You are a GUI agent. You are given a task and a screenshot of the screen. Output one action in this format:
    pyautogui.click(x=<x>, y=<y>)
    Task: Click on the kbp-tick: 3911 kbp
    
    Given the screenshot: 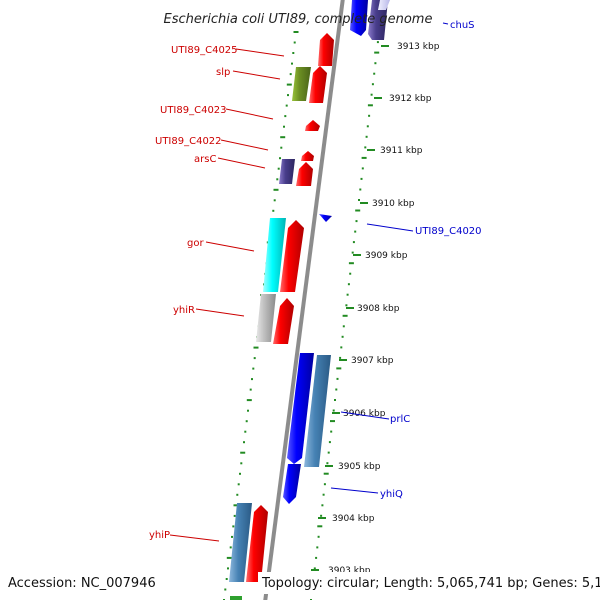 What is the action you would take?
    pyautogui.click(x=395, y=151)
    